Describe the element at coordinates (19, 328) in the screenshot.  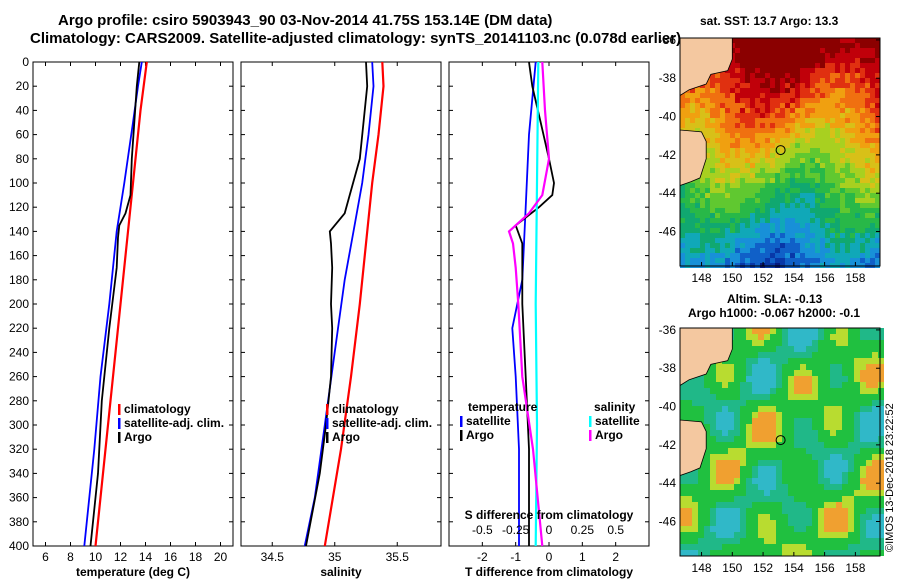
I see `ytick-label-220: 220` at that location.